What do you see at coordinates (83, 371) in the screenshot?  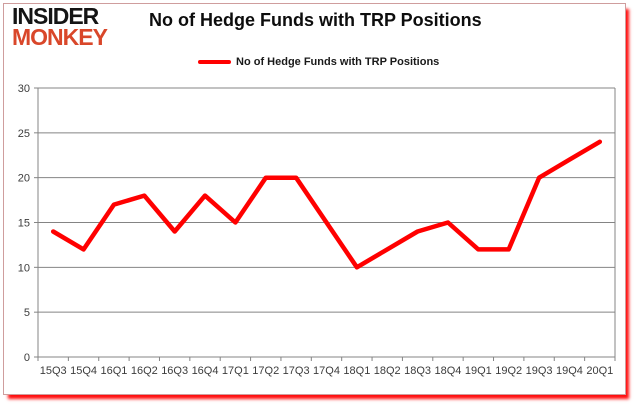 I see `x-tick-label: 15Q4` at bounding box center [83, 371].